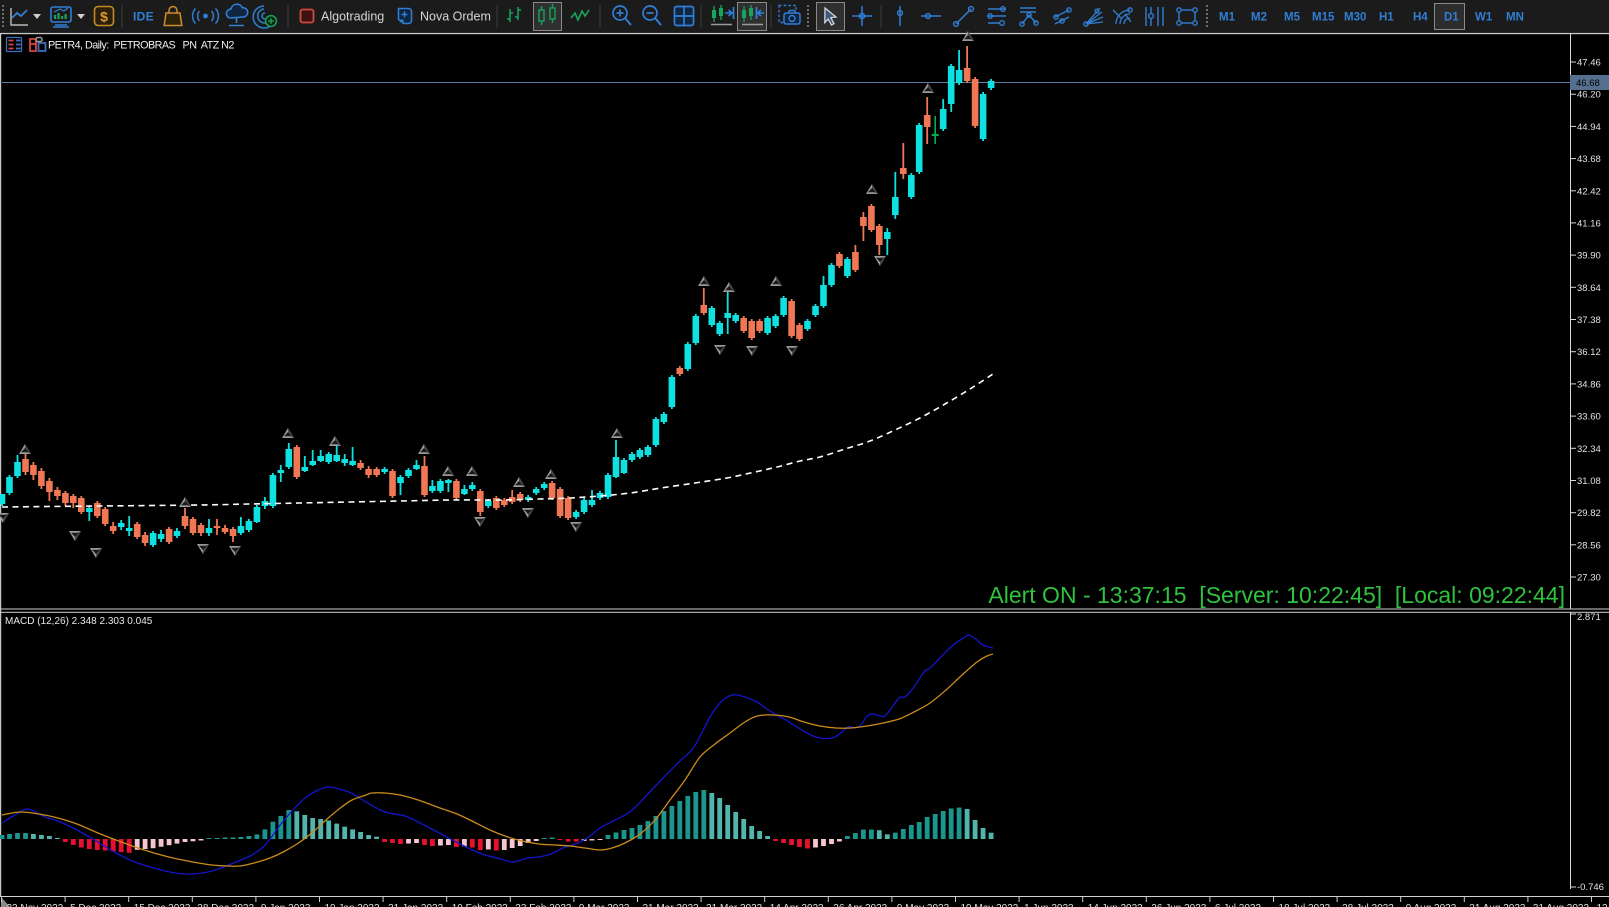 The width and height of the screenshot is (1609, 907). Describe the element at coordinates (1431, 905) in the screenshot. I see `svg-text: 9 Aug 2023` at that location.